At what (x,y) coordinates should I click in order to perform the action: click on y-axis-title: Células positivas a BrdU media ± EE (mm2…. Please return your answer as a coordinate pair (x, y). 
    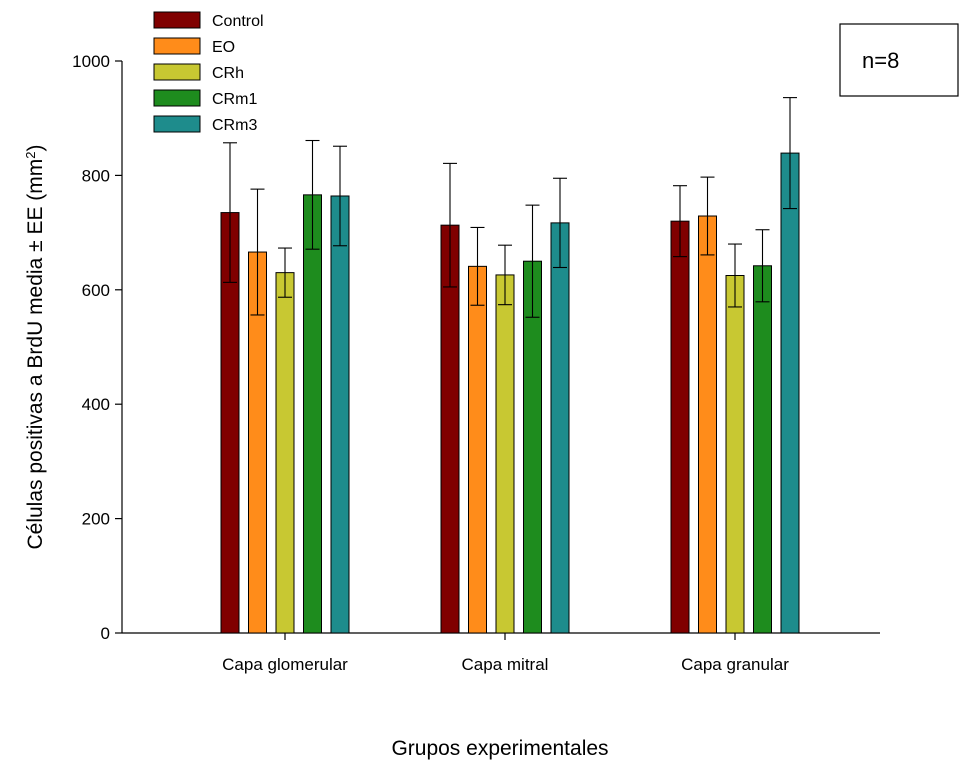
    Looking at the image, I should click on (35, 346).